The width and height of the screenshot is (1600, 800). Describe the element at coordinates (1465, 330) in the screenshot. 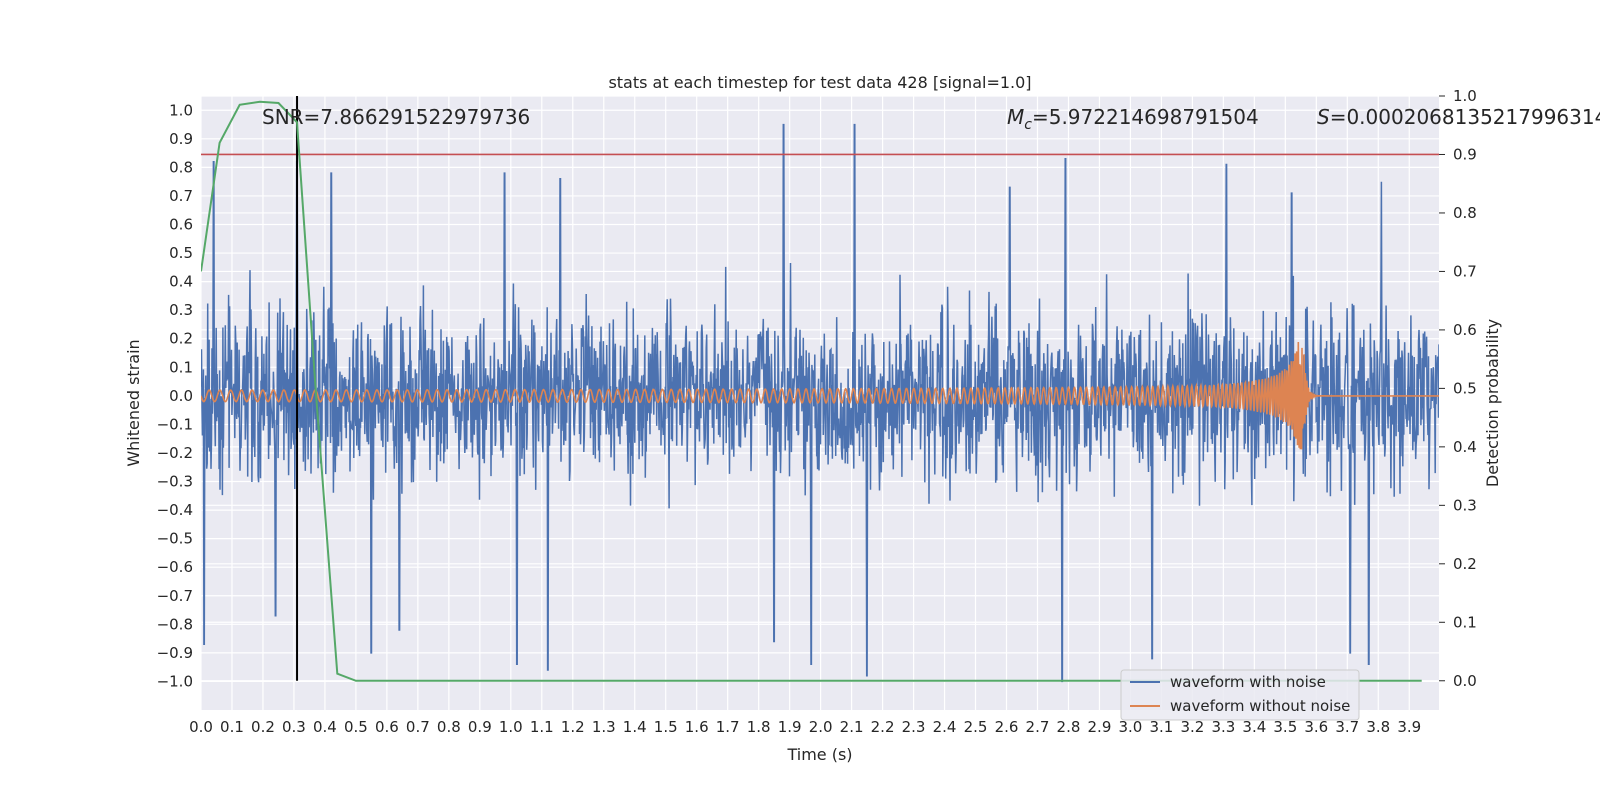

I see `y2-tick-label: 0.6` at that location.